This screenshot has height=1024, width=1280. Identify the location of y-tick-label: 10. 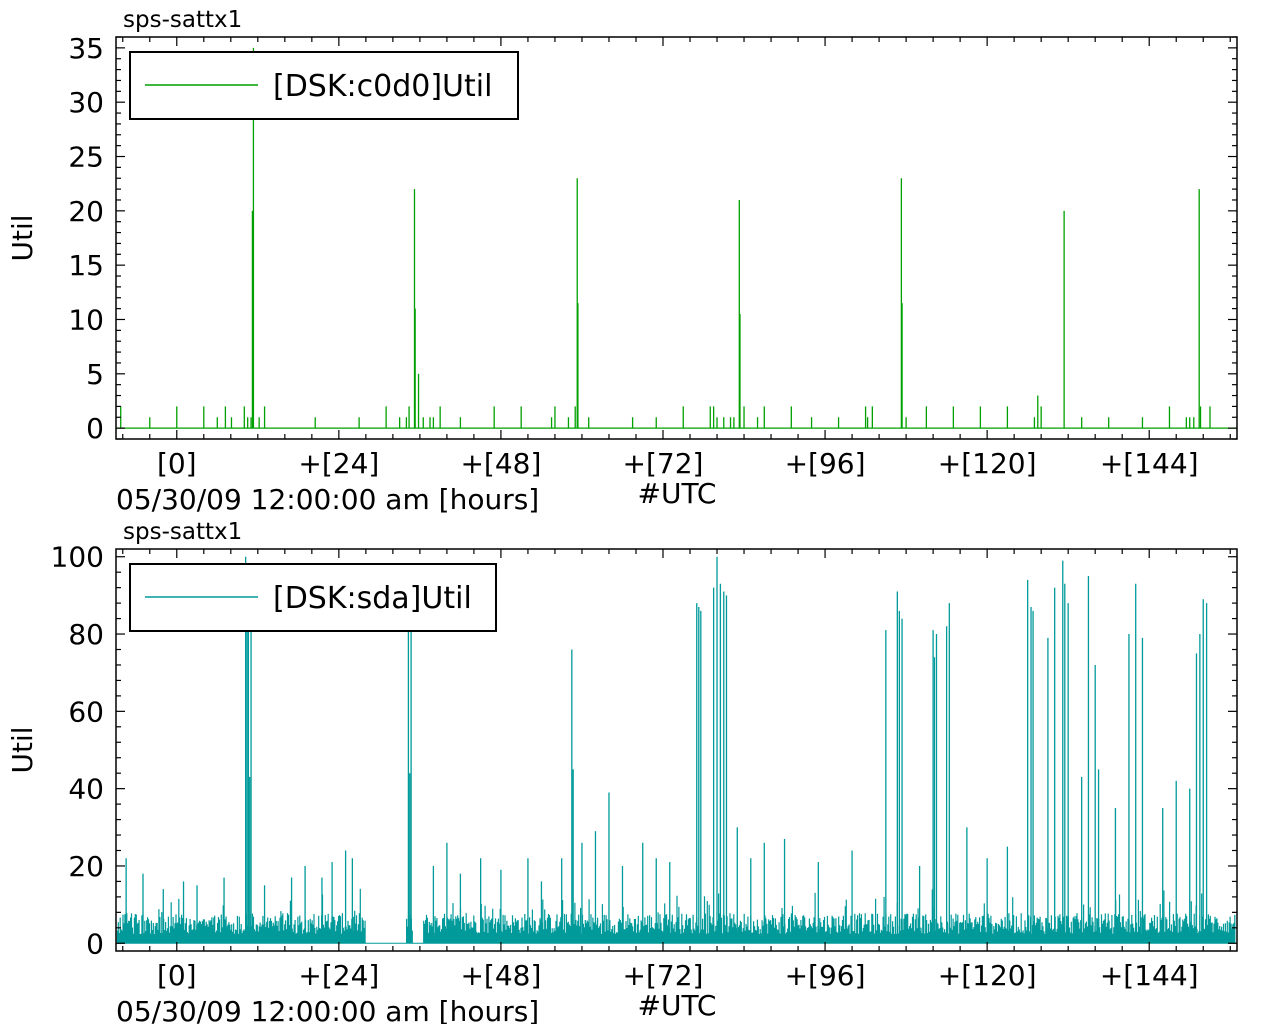
(86, 319).